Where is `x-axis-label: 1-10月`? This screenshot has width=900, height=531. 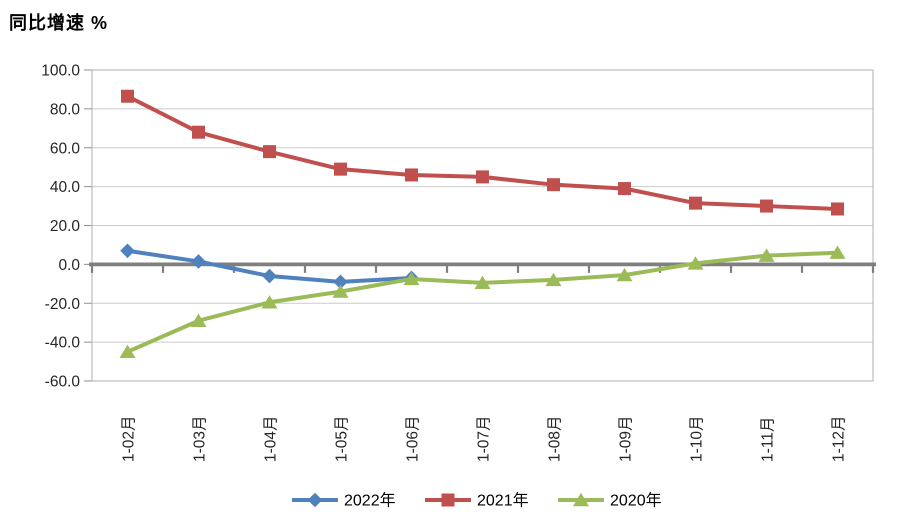
x-axis-label: 1-10月 is located at coordinates (697, 438).